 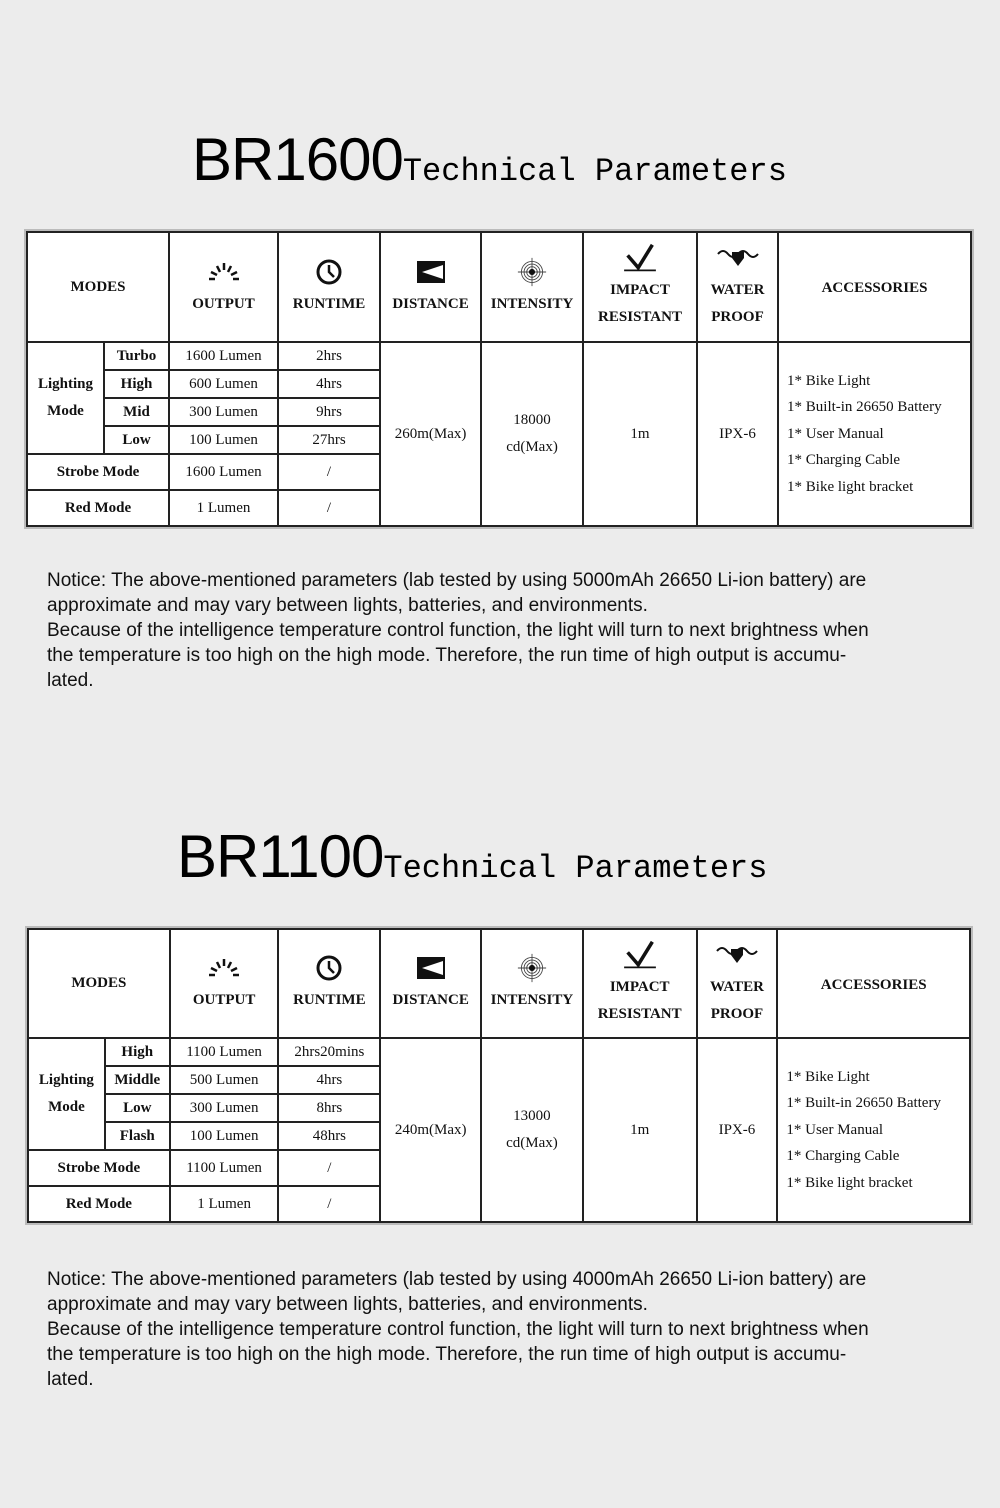 I want to click on model-name: BR1100, so click(x=280, y=856).